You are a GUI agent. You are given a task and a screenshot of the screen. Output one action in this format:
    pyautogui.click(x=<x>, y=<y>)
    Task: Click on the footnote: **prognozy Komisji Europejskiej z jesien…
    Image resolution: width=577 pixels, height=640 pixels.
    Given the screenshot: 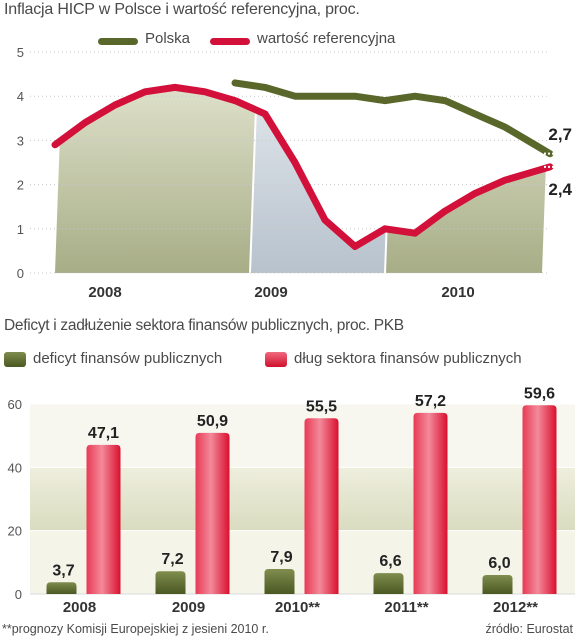 What is the action you would take?
    pyautogui.click(x=135, y=629)
    